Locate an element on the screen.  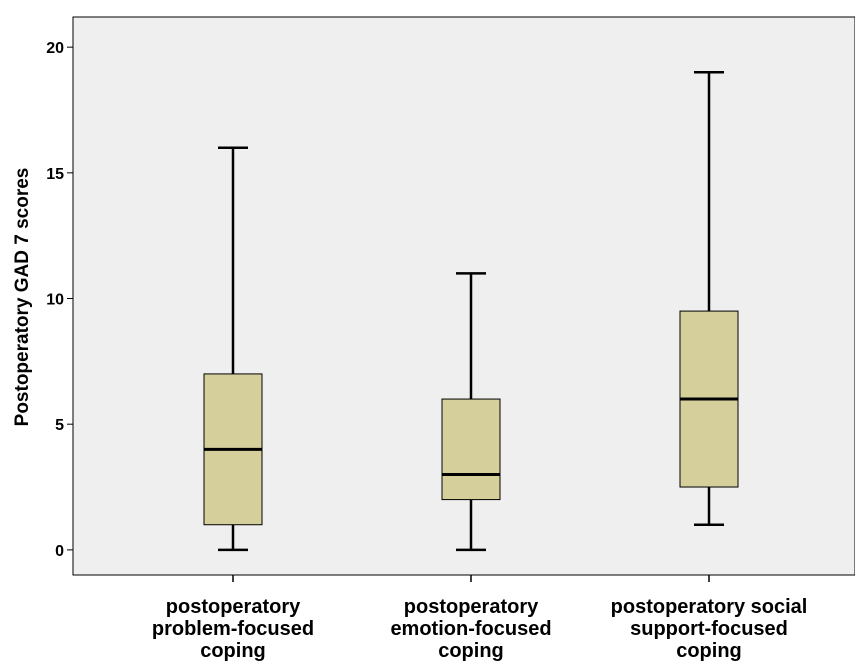
x-category-label: postoperatory social is located at coordinates (709, 607).